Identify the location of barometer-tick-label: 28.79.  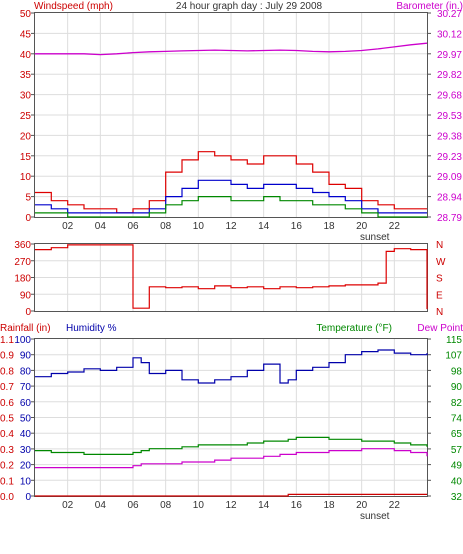
(449, 218).